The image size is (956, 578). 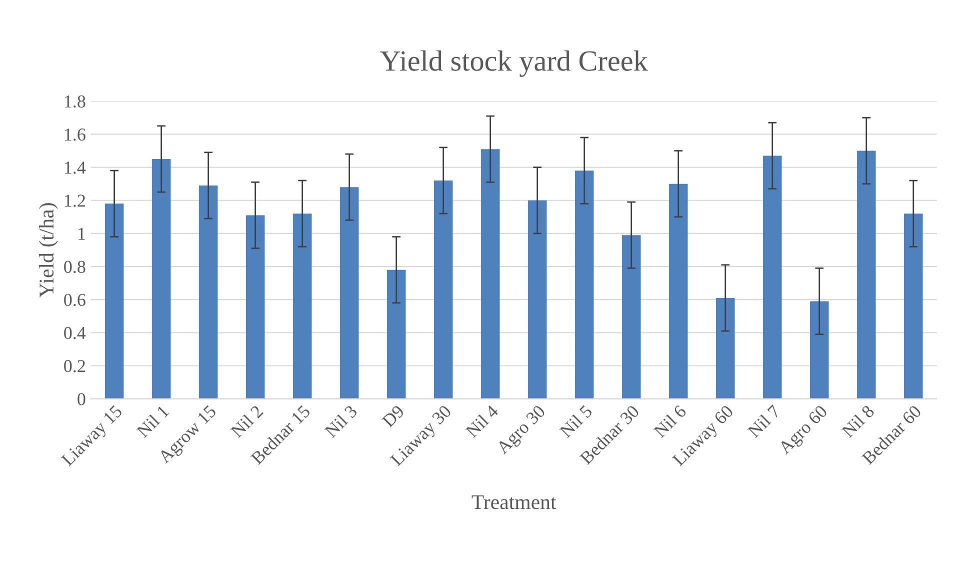 What do you see at coordinates (75, 101) in the screenshot?
I see `y-tick-label: 1.8` at bounding box center [75, 101].